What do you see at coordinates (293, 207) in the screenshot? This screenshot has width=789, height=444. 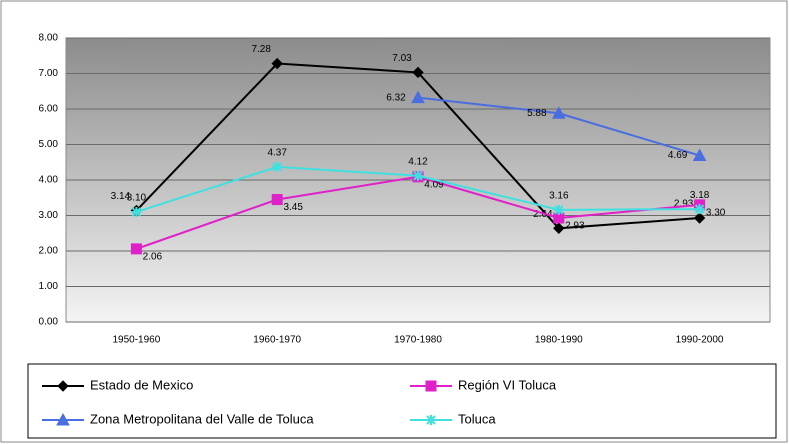 I see `data-label: 3.45` at bounding box center [293, 207].